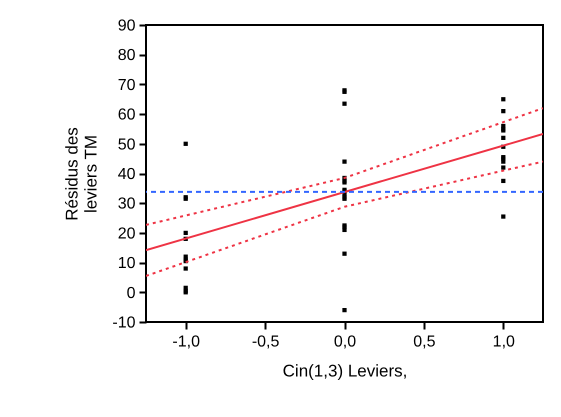 Image resolution: width=561 pixels, height=417 pixels. What do you see at coordinates (345, 371) in the screenshot?
I see `x-axis-title: Cin(1,3) Leviers,` at bounding box center [345, 371].